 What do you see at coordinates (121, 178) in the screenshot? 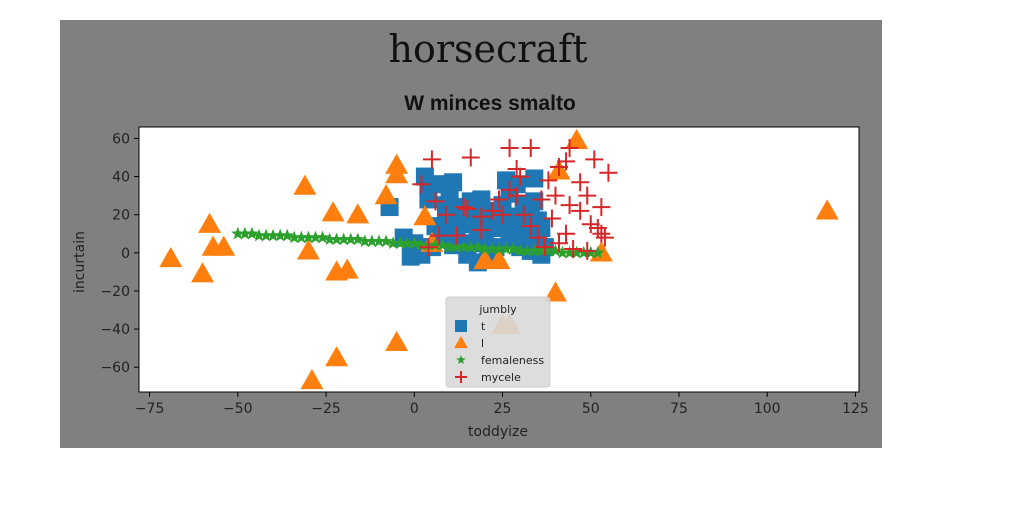
I see `y-tick-label: 40` at bounding box center [121, 178].